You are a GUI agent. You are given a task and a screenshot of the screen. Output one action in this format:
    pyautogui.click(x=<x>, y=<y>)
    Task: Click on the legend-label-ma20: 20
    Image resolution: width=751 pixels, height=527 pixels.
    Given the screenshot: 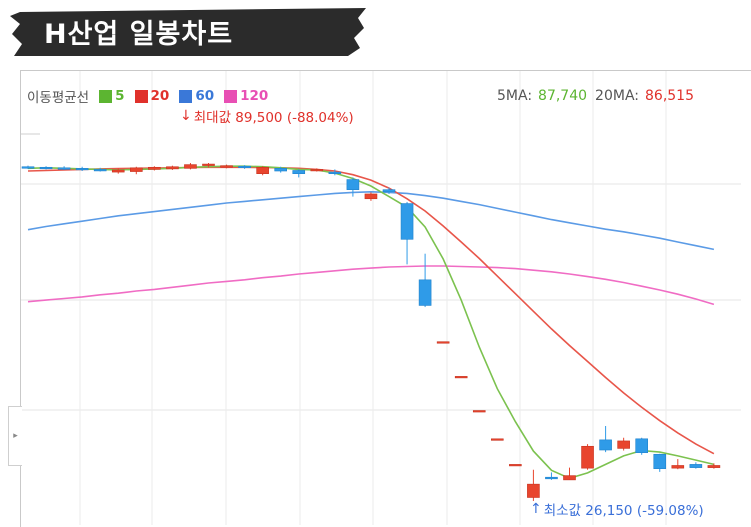 What is the action you would take?
    pyautogui.click(x=160, y=96)
    